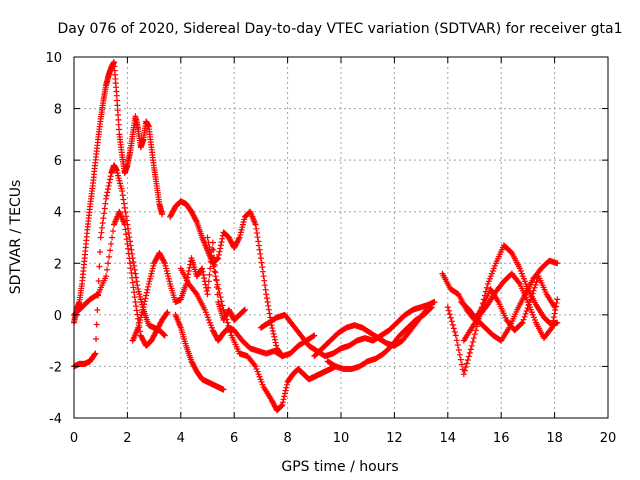  Describe the element at coordinates (341, 438) in the screenshot. I see `x-tick-label: 10` at that location.